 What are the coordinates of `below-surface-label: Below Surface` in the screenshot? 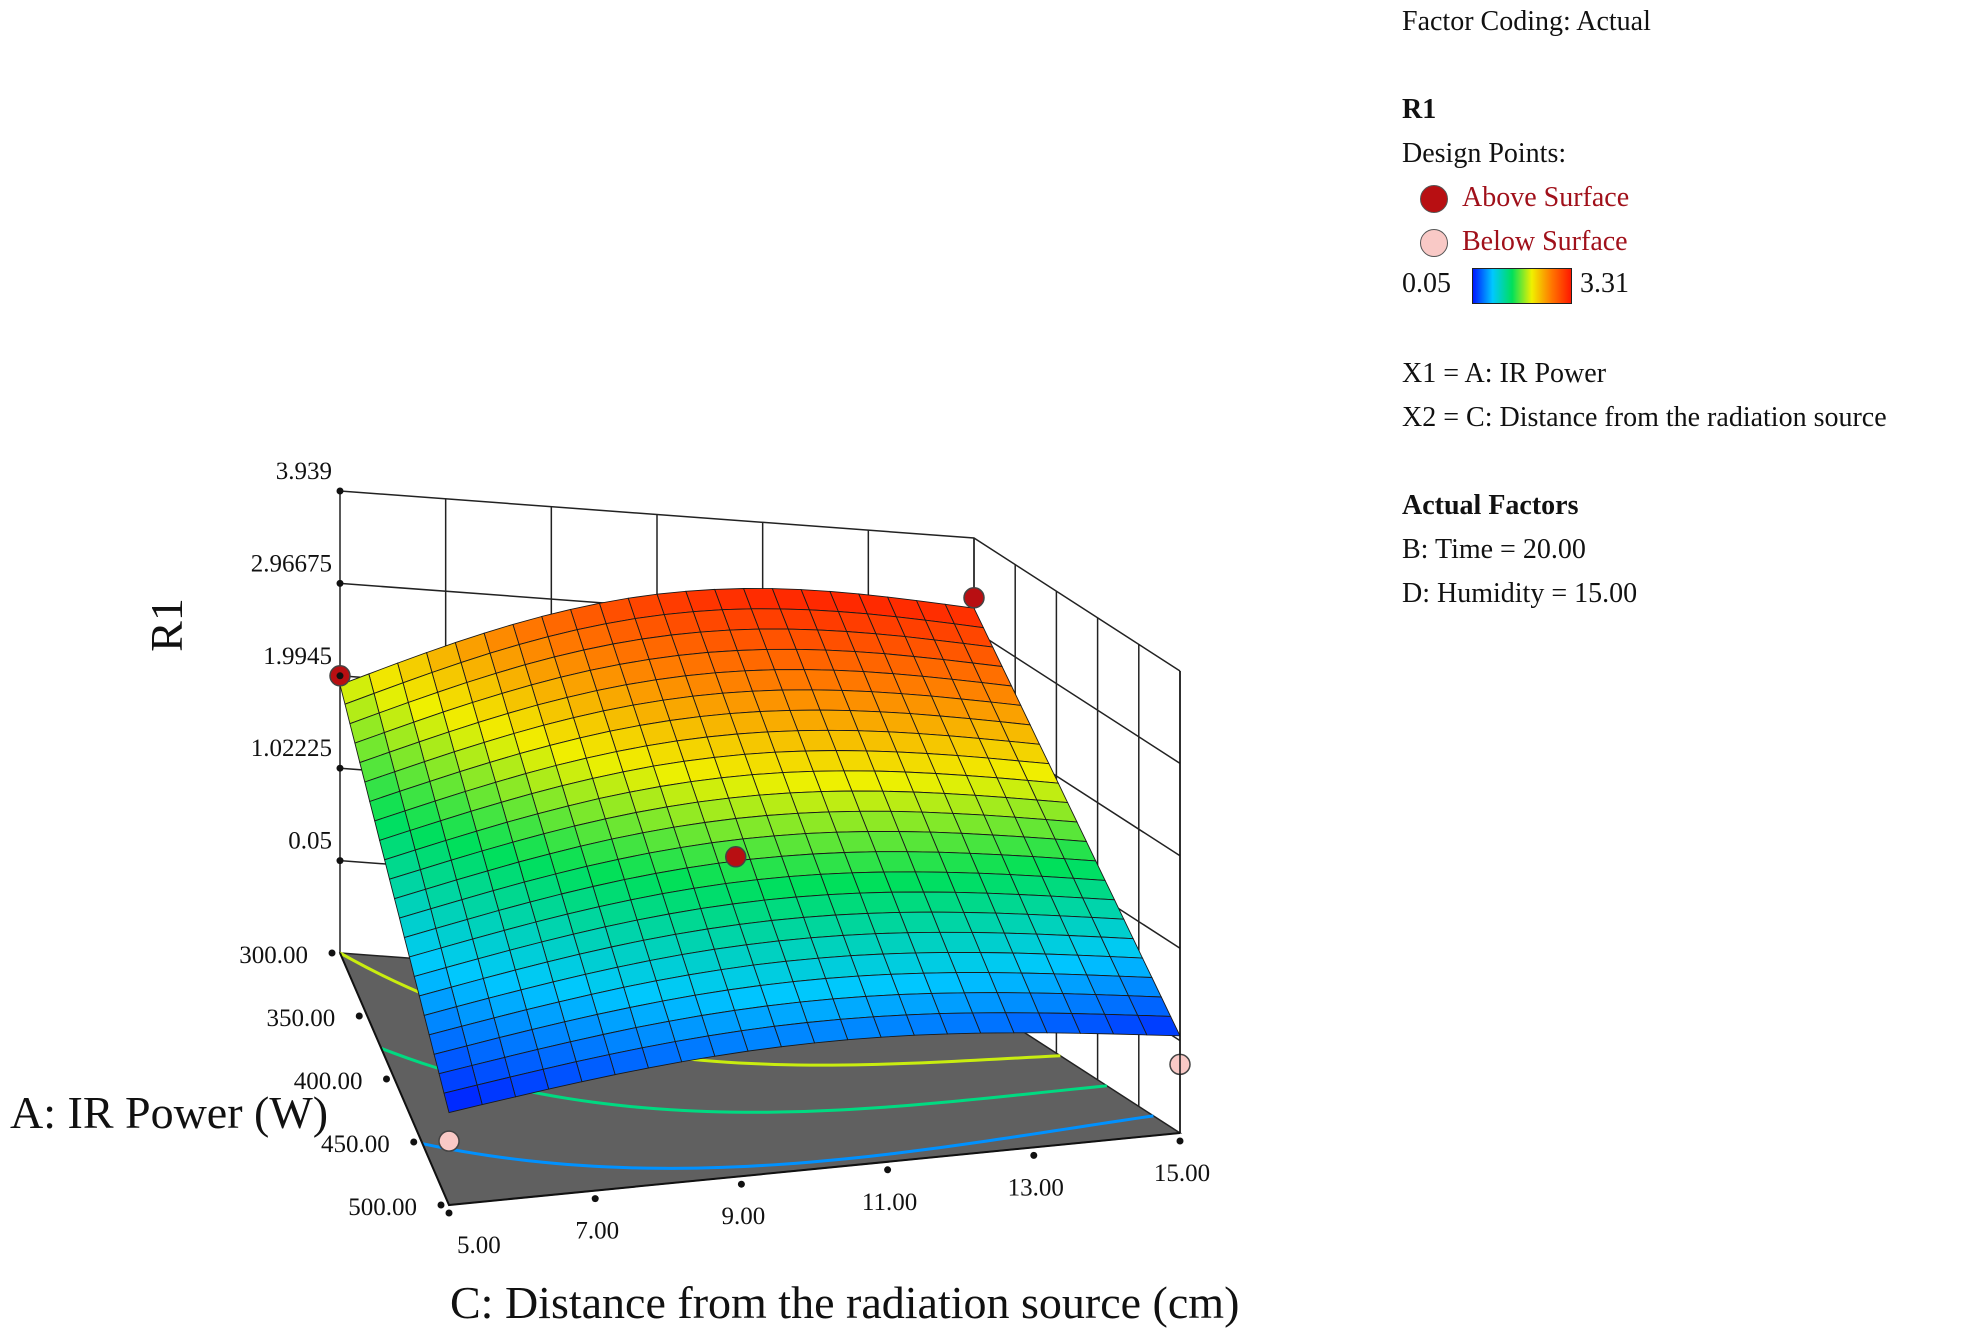 It's located at (1545, 241).